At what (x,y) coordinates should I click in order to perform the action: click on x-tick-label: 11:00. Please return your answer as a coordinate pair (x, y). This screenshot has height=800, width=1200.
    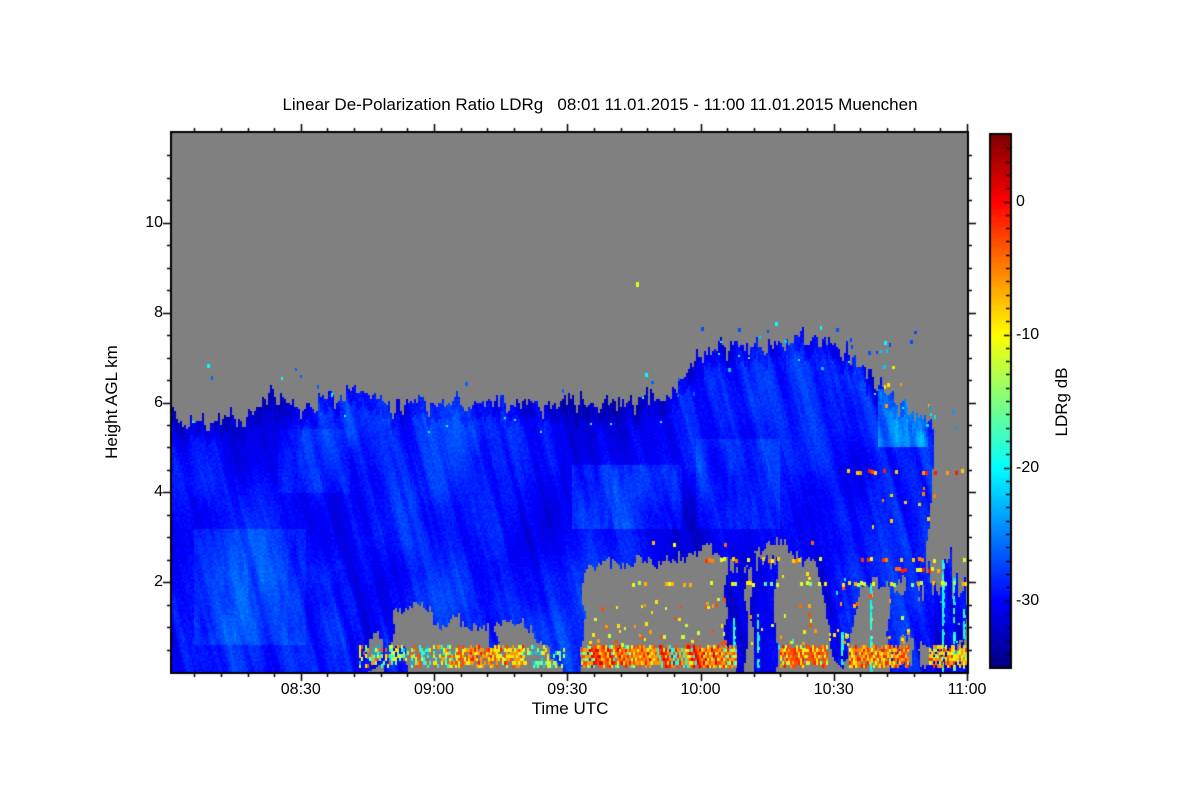
    Looking at the image, I should click on (967, 689).